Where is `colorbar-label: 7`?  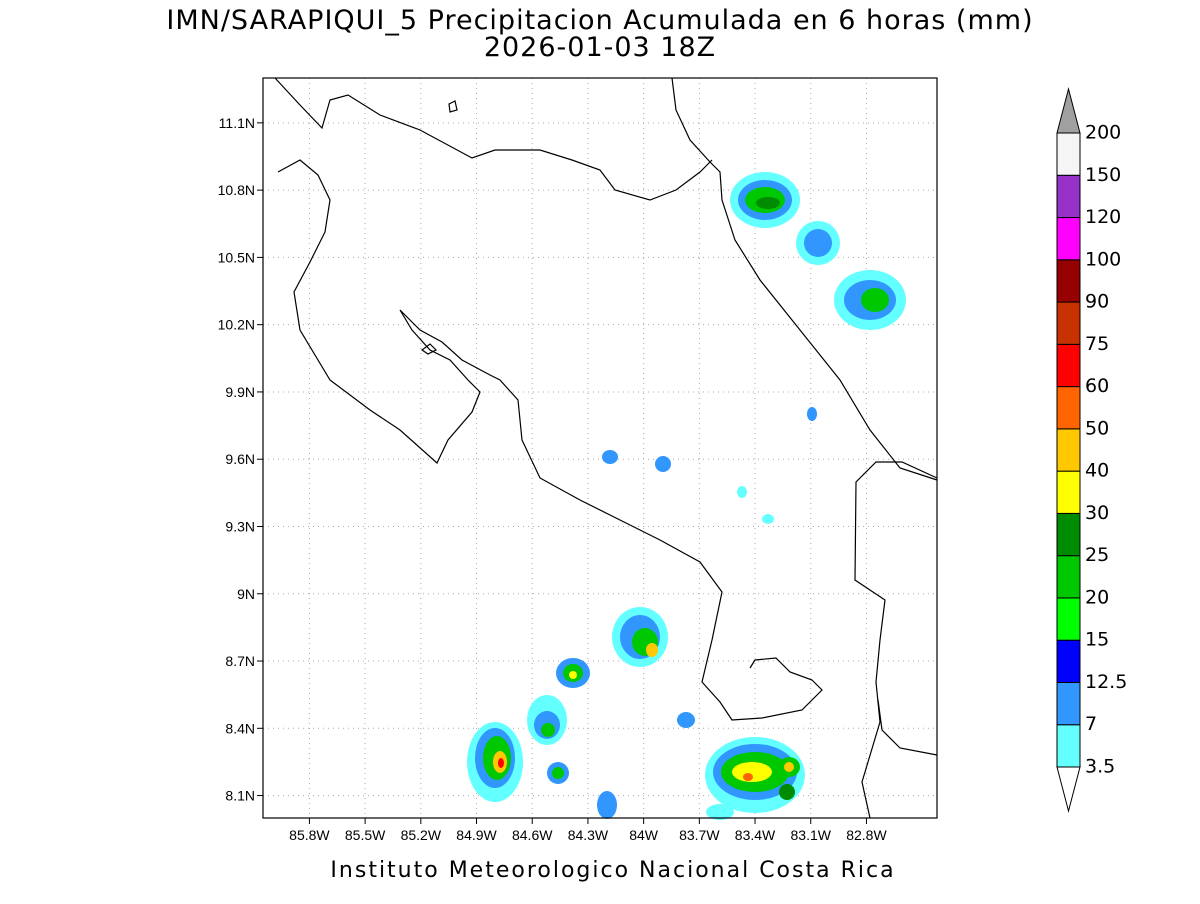
colorbar-label: 7 is located at coordinates (1091, 724).